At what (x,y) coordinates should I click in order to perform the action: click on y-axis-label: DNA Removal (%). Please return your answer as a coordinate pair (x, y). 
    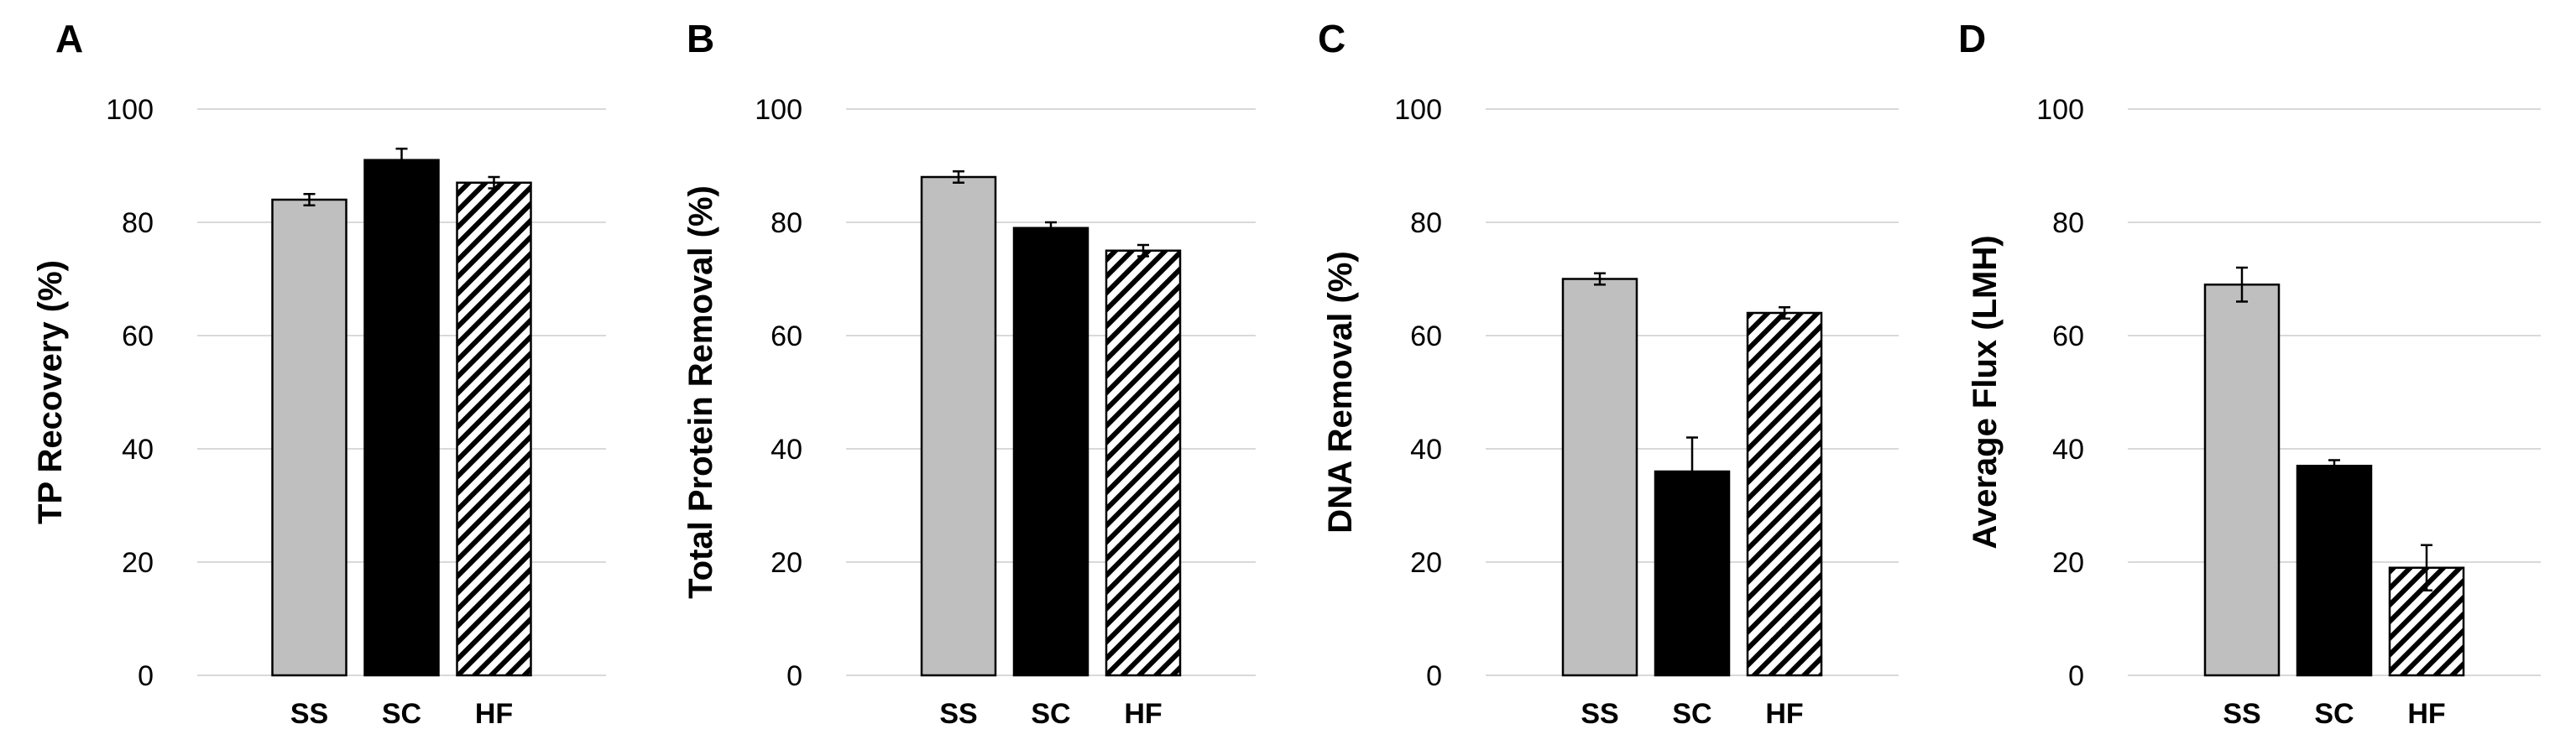
    Looking at the image, I should click on (1340, 392).